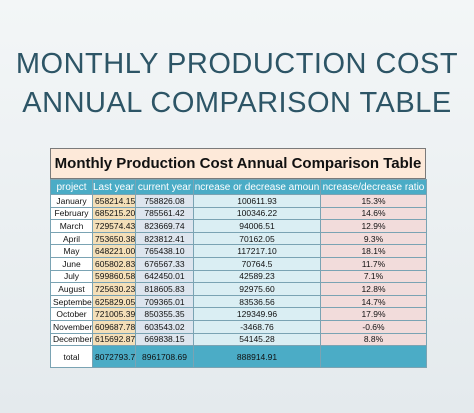 The width and height of the screenshot is (474, 413). I want to click on table-cell: 14.7%, so click(373, 301).